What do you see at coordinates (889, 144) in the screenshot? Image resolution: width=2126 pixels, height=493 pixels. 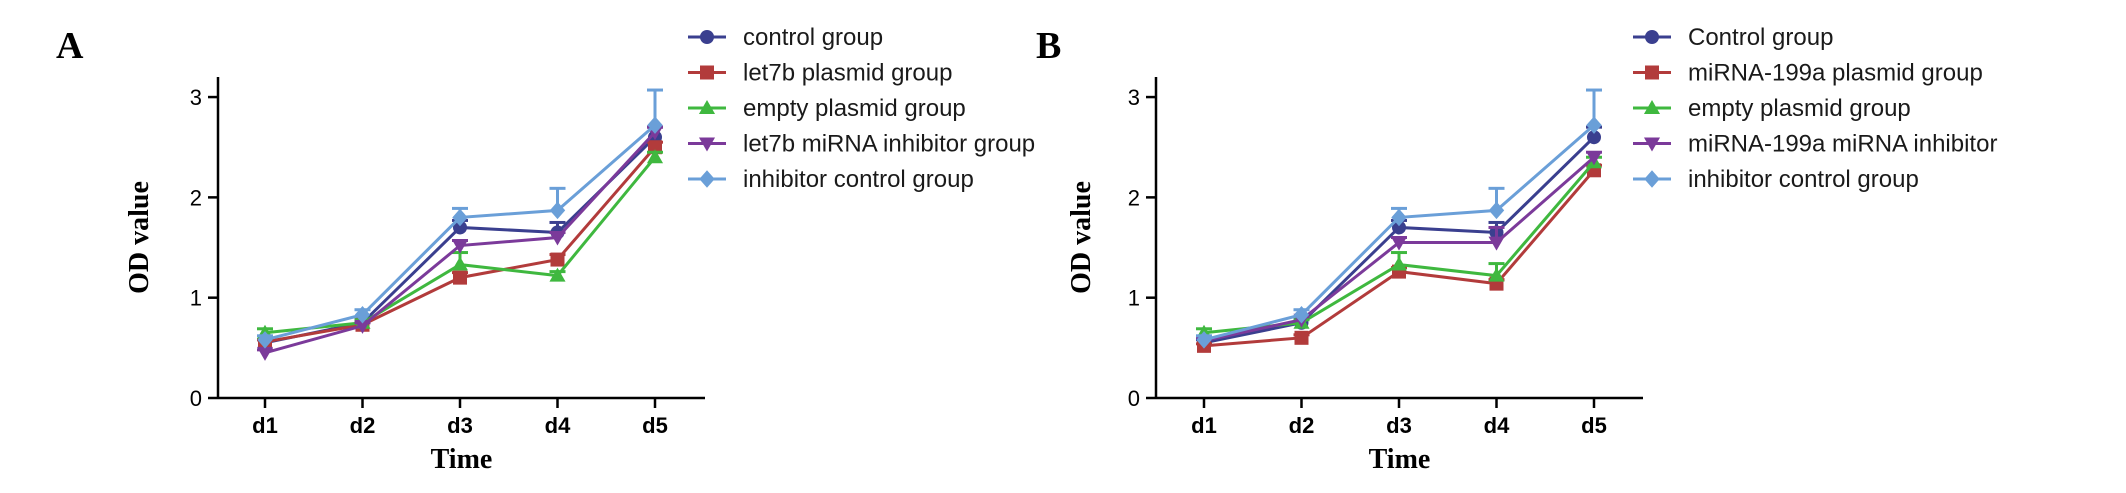 I see `legend-label: let7b miRNA inhibitor group` at bounding box center [889, 144].